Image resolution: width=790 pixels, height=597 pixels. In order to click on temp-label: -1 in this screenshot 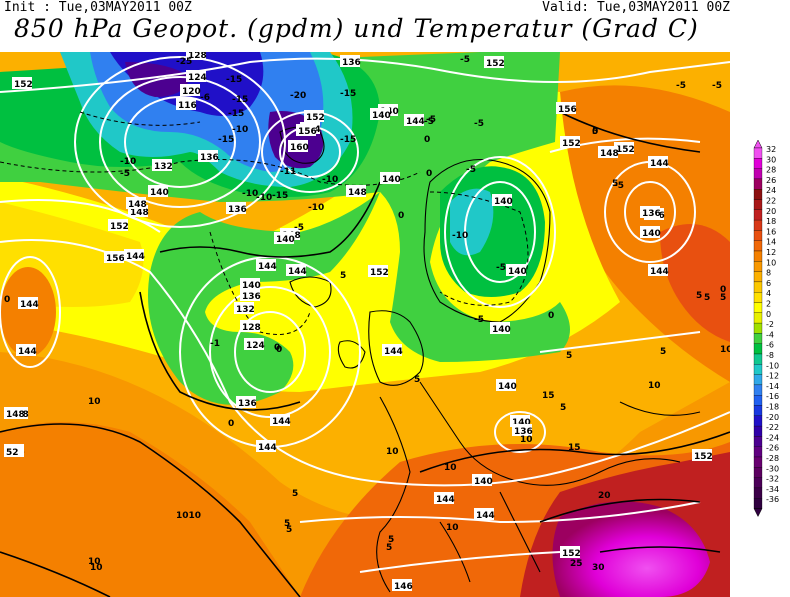, I will do `click(215, 344)`.